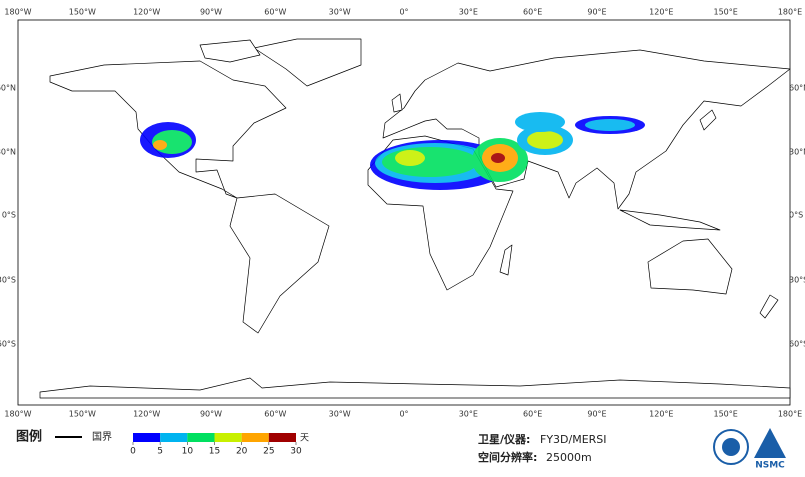 The image size is (805, 477). I want to click on nsmc-logo, so click(770, 443).